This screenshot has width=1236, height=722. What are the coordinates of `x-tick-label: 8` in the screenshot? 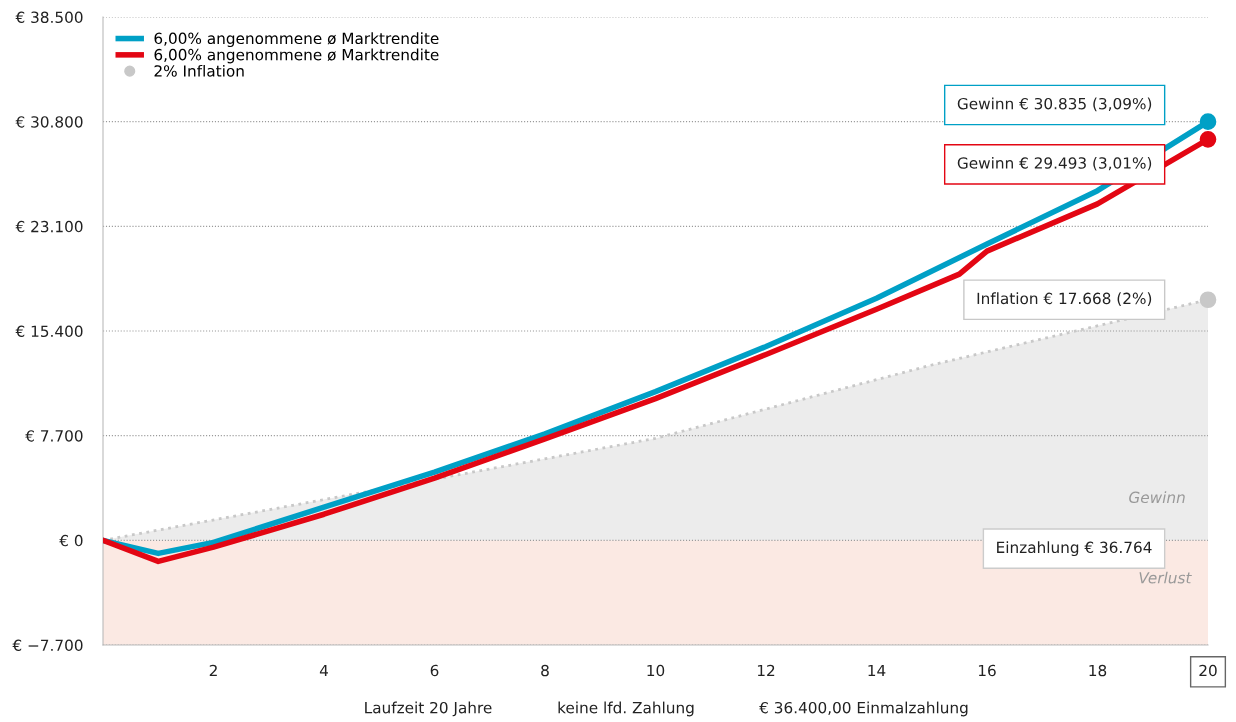 It's located at (545, 670).